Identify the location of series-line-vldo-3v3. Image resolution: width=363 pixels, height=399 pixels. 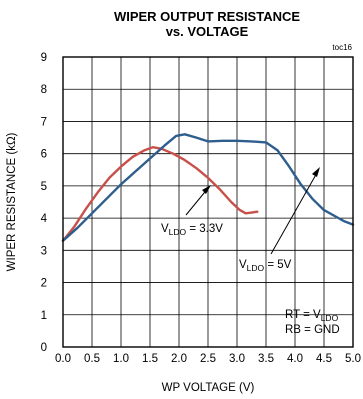
(160, 194).